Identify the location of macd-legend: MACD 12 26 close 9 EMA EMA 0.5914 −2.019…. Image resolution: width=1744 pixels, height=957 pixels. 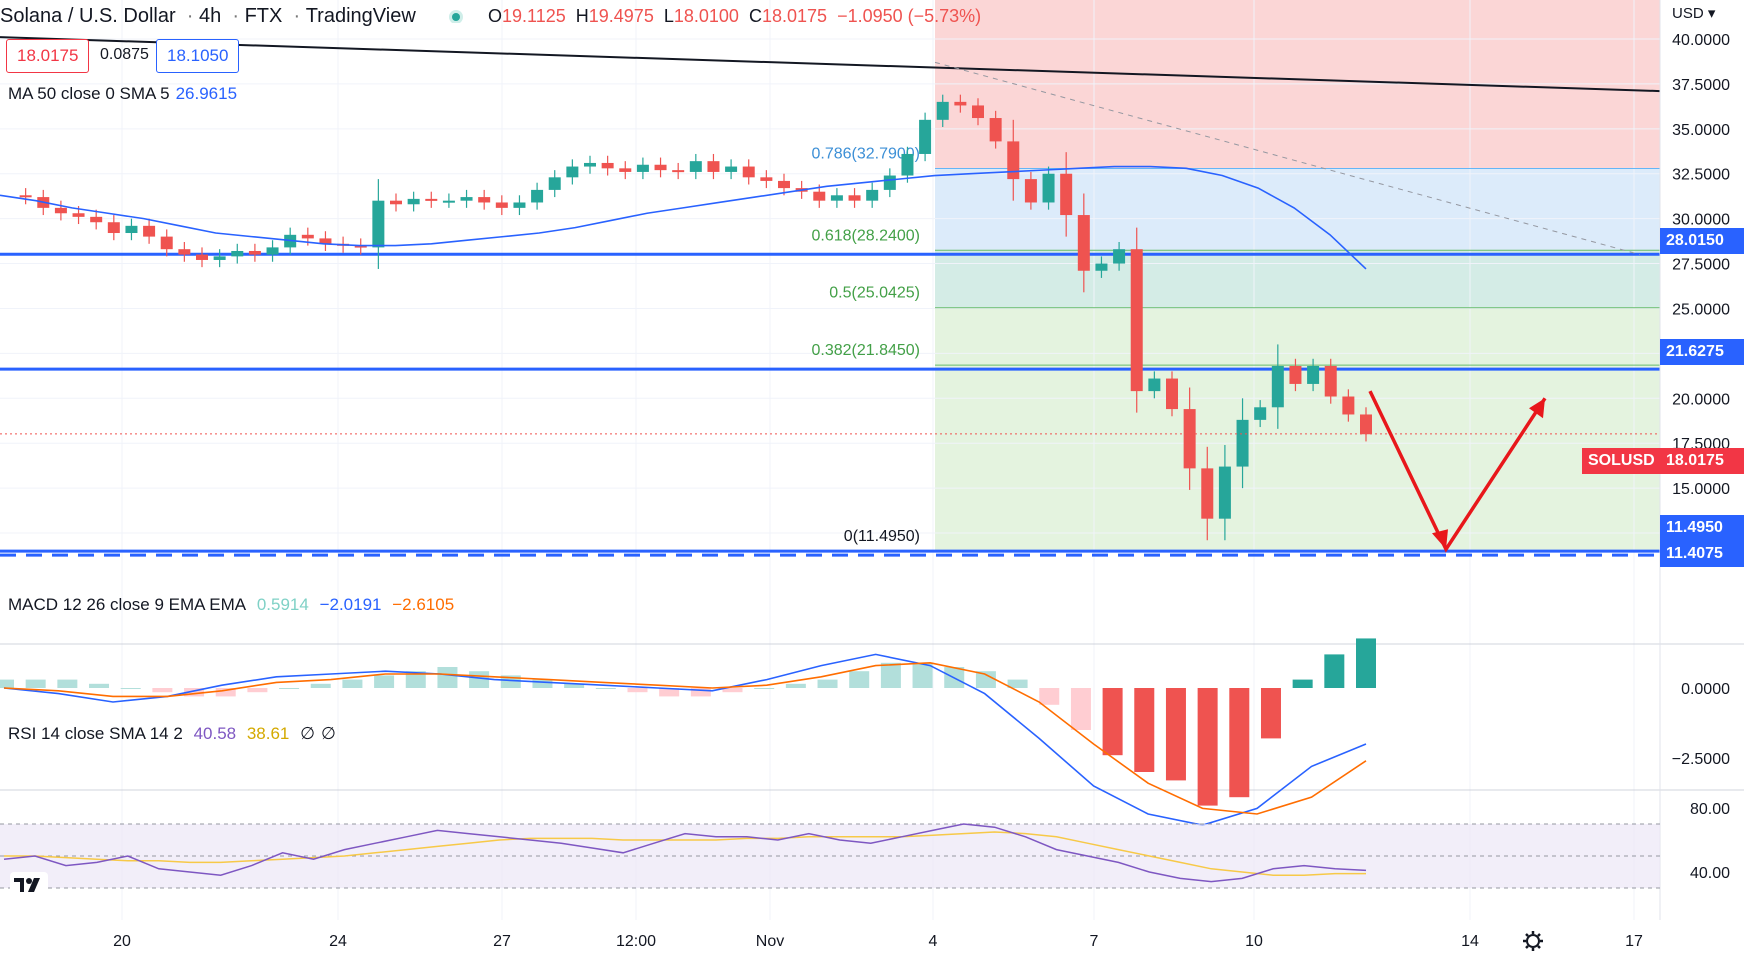
(231, 604).